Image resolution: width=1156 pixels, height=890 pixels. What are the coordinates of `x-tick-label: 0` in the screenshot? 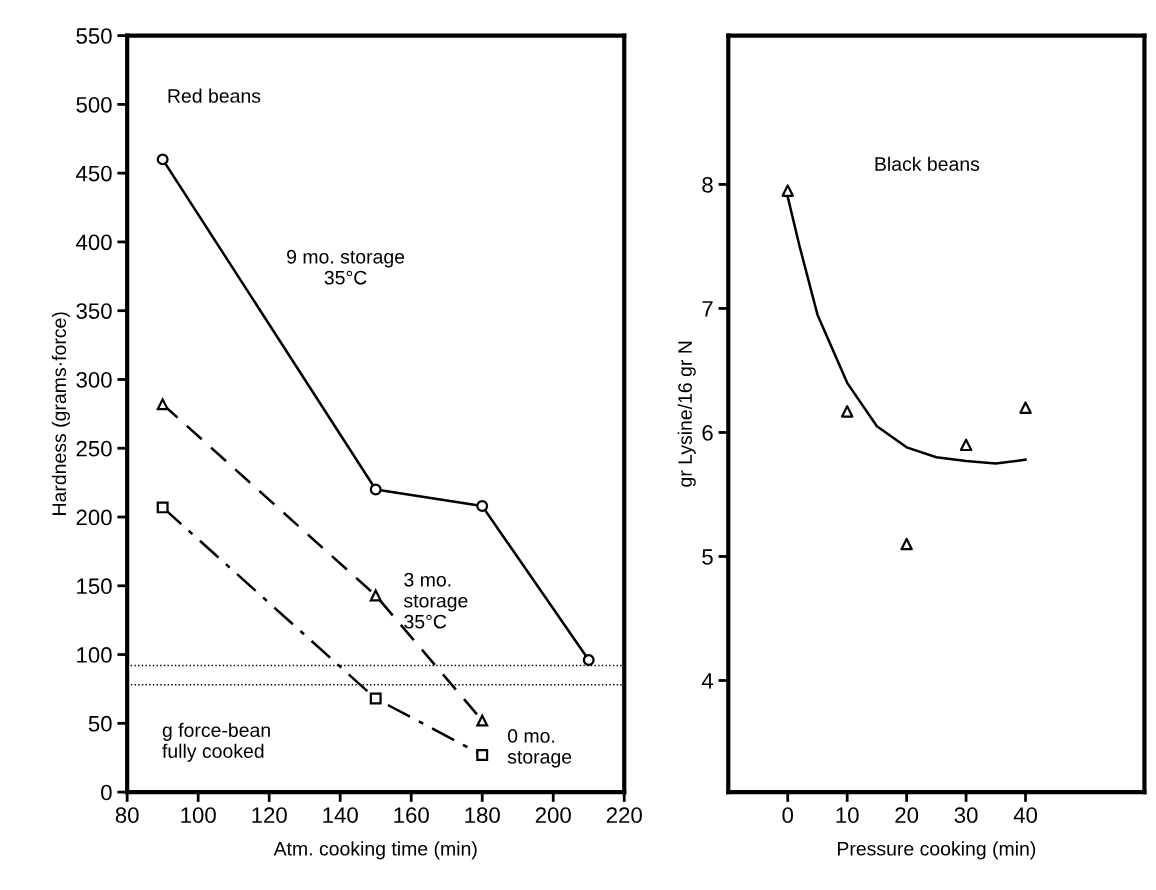 It's located at (788, 815).